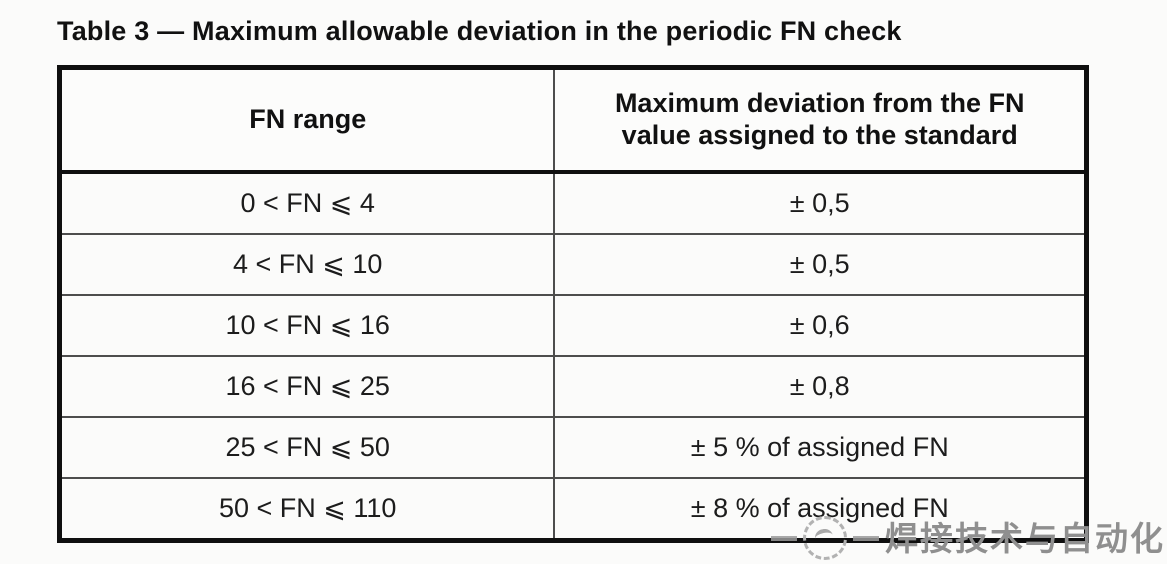  I want to click on fn-range-cell: 4 < FN ⩽ 10, so click(307, 264).